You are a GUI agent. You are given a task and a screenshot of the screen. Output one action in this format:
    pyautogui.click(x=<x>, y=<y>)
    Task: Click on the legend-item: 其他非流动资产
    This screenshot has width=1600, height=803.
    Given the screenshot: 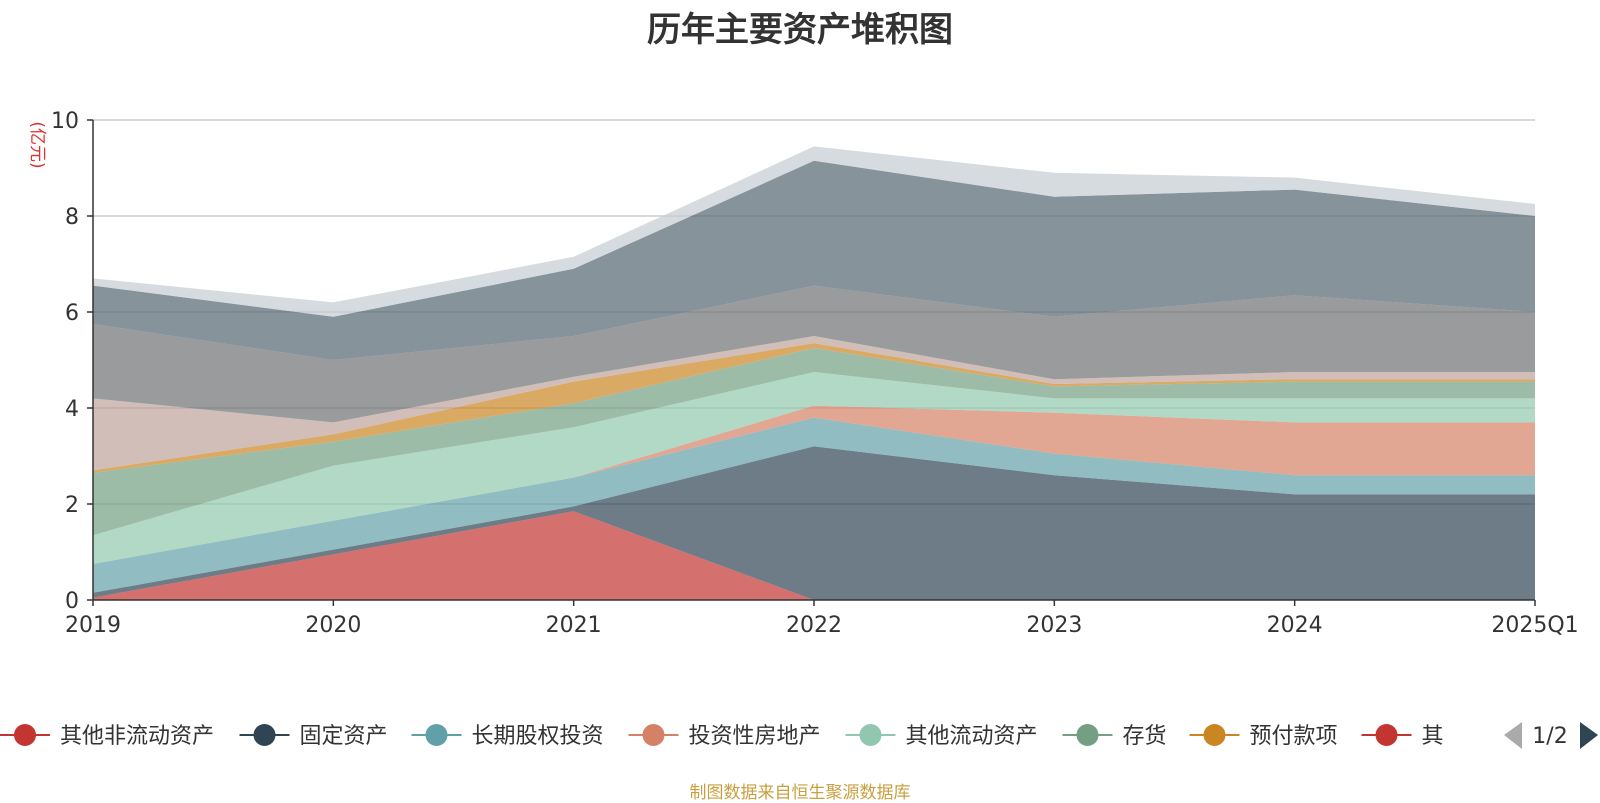 What is the action you would take?
    pyautogui.click(x=107, y=736)
    